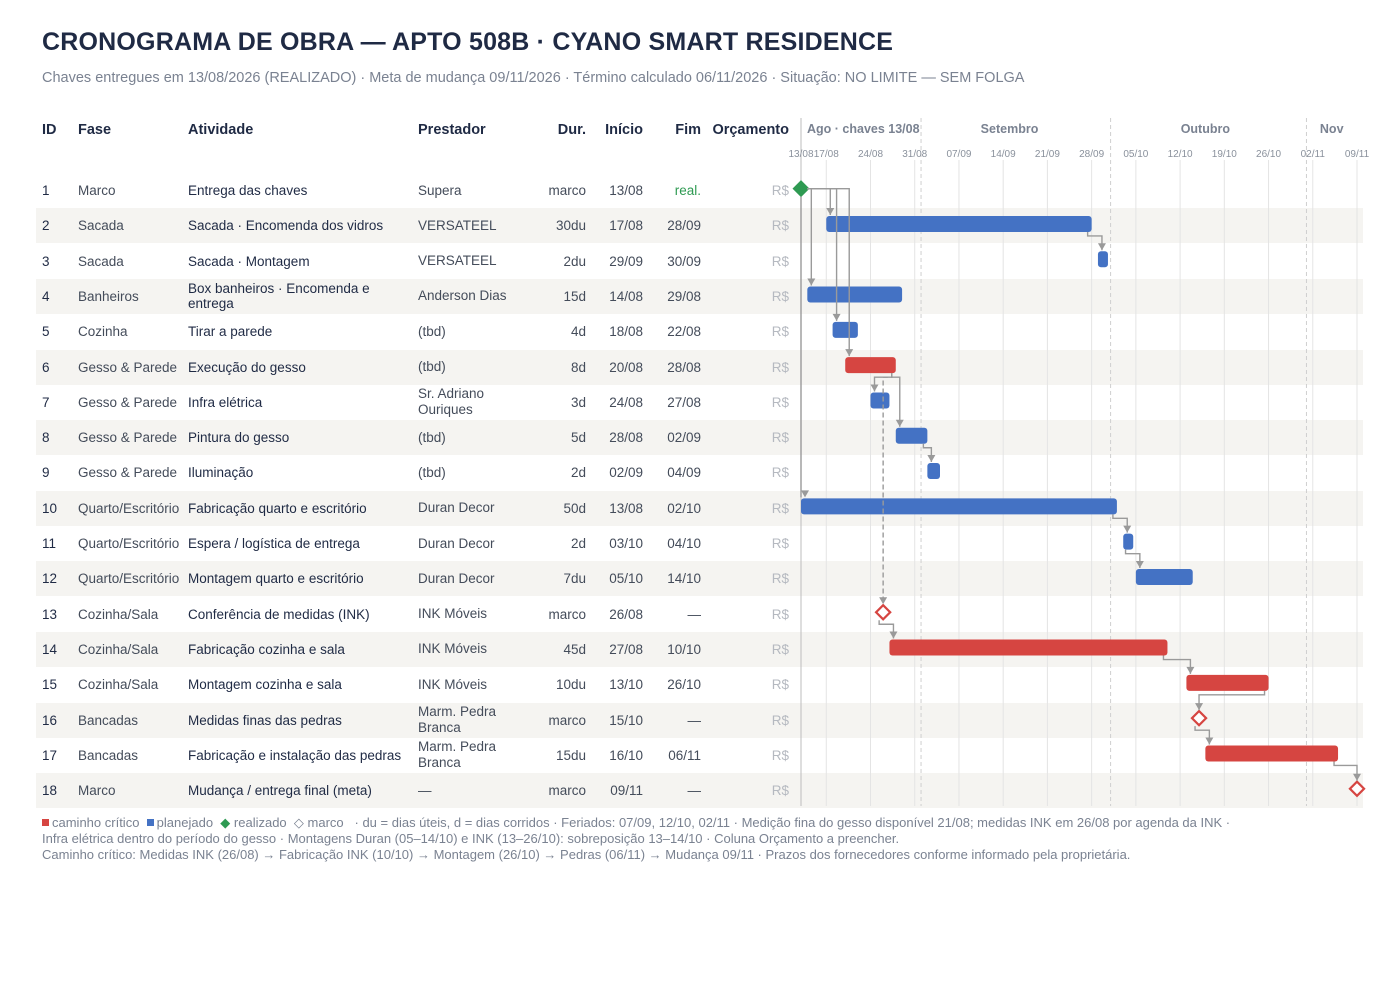 Image resolution: width=1400 pixels, height=991 pixels. What do you see at coordinates (440, 190) in the screenshot?
I see `task-prestador: Supera` at bounding box center [440, 190].